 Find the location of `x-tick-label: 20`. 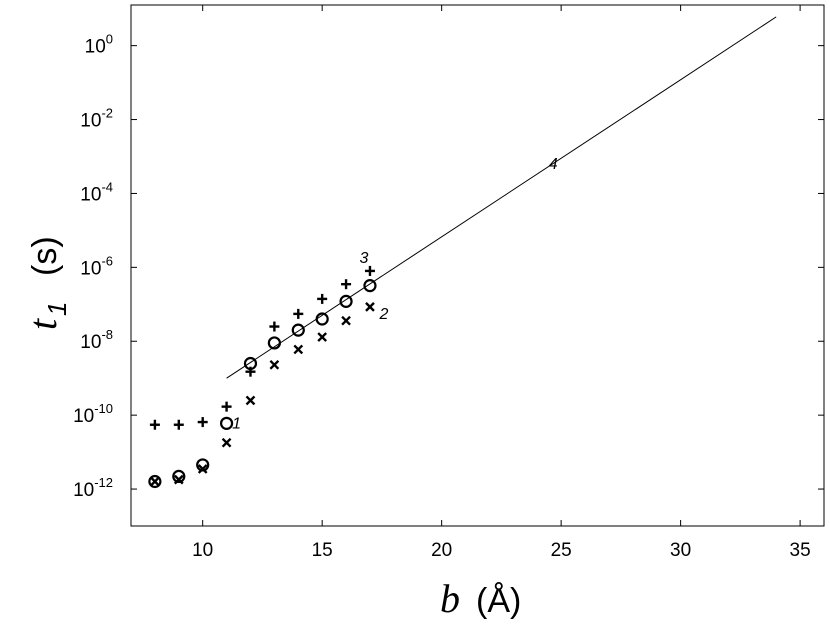

x-tick-label: 20 is located at coordinates (441, 550).